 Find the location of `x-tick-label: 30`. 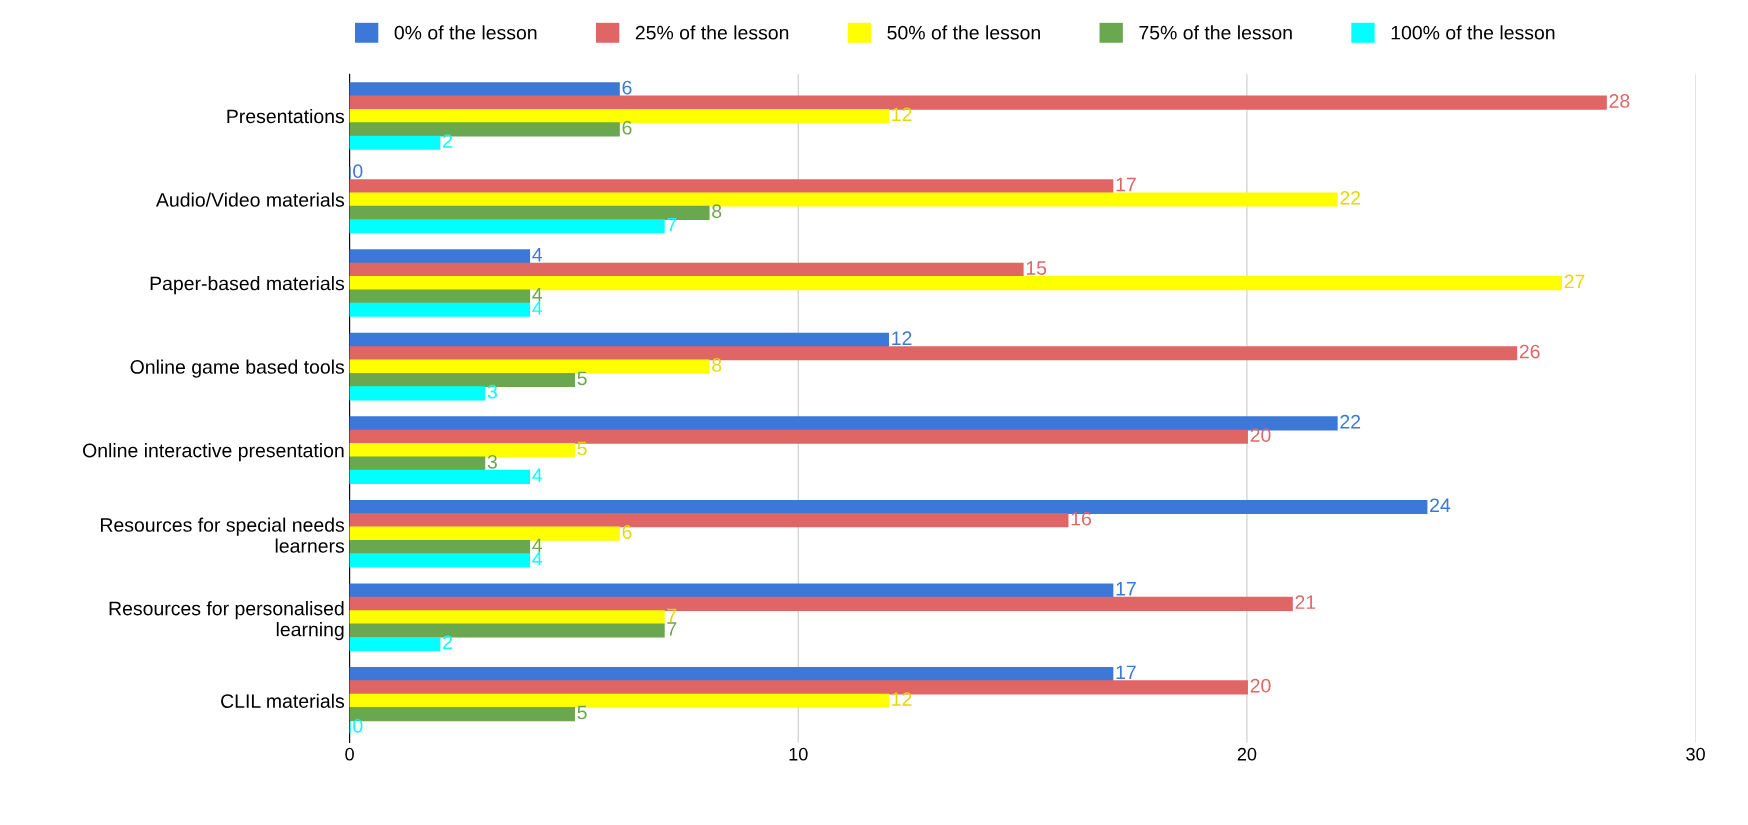

x-tick-label: 30 is located at coordinates (1695, 754).